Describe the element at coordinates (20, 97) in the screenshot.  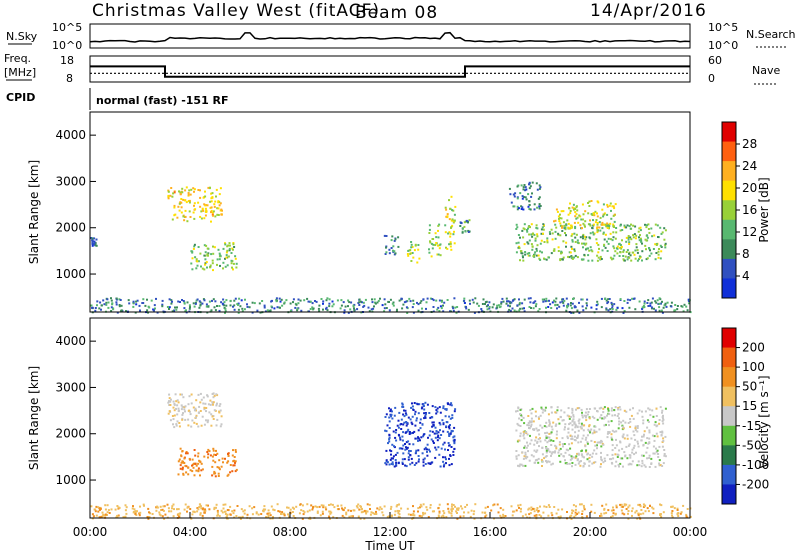
I see `cpid-label: CPID` at that location.